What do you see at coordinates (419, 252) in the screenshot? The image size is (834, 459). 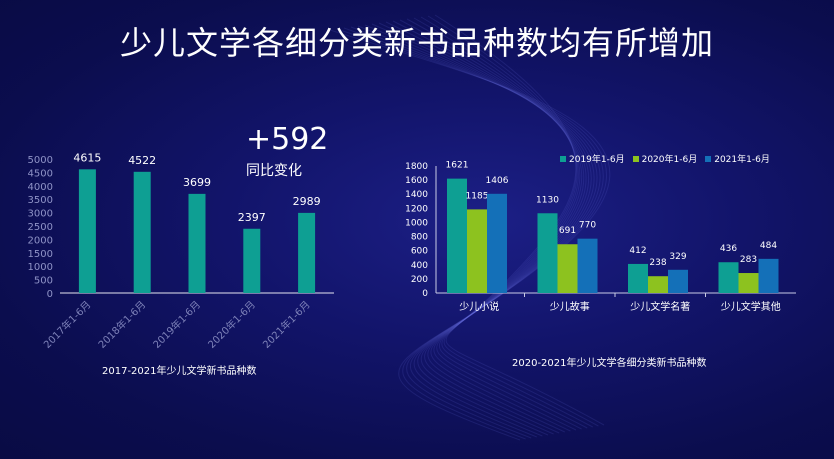 I see `y-tick-label: 600` at bounding box center [419, 252].